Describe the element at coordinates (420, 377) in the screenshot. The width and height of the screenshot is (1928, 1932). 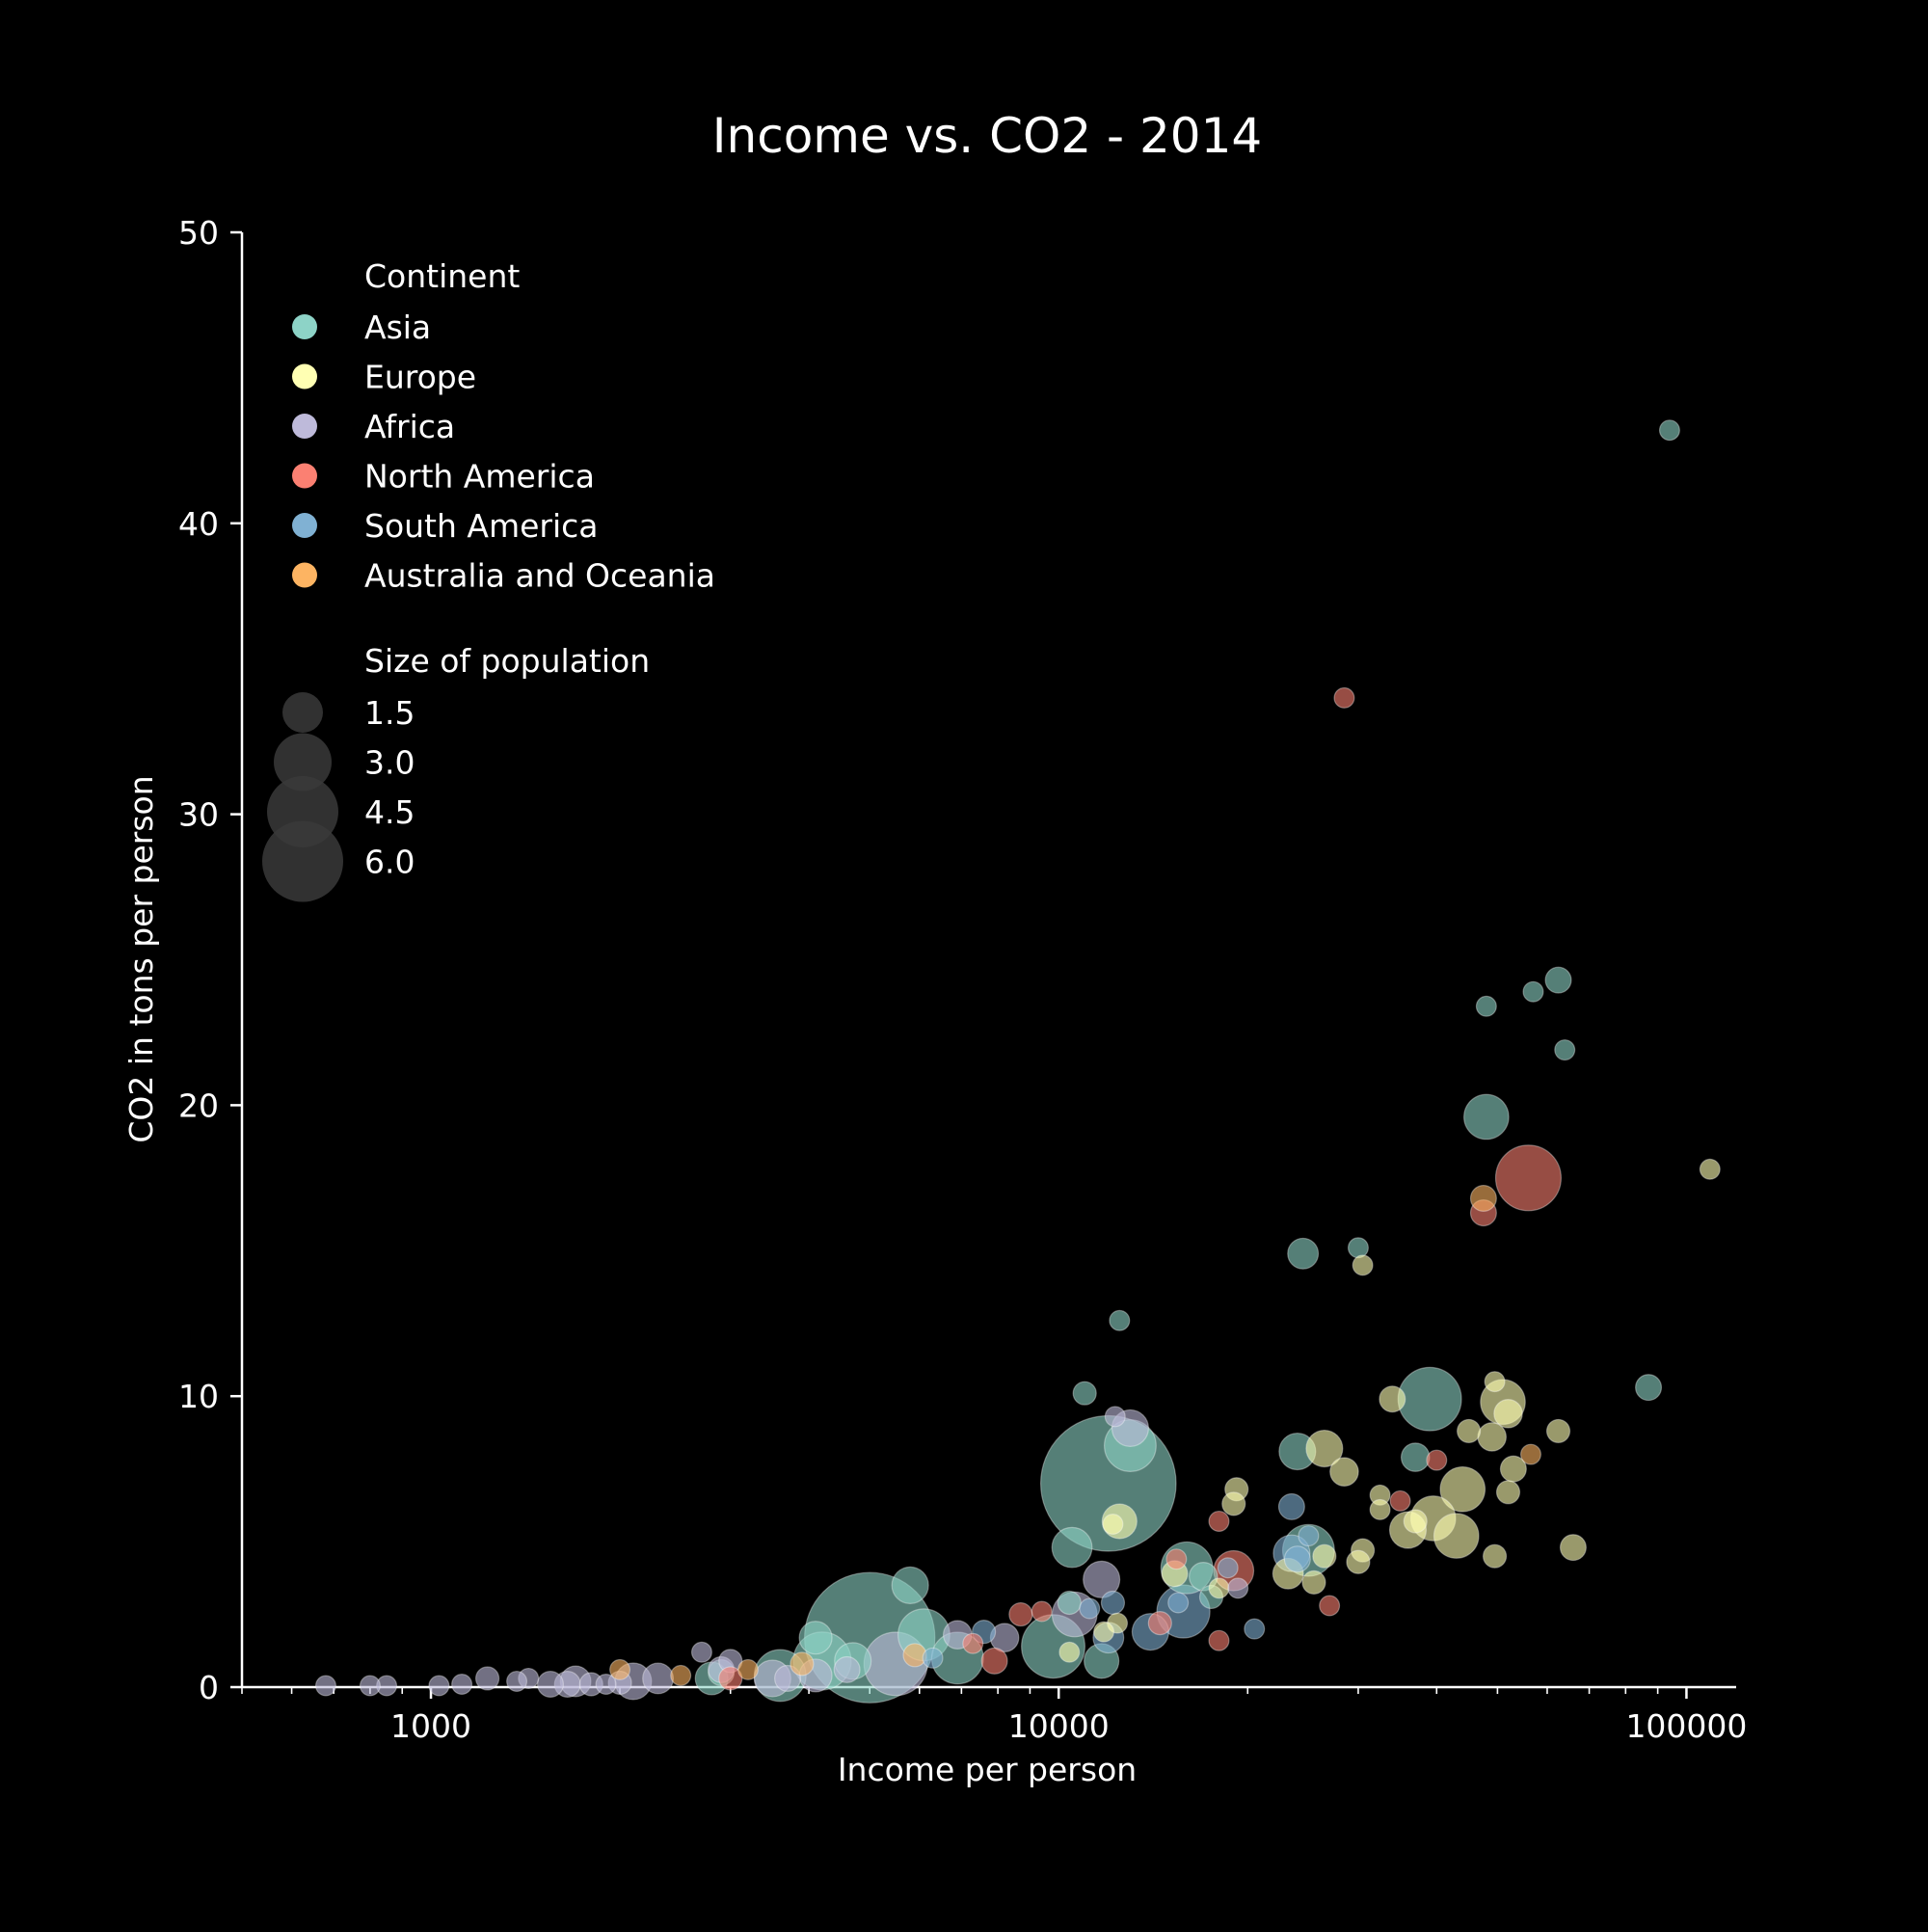
I see `legend-label: Europe` at that location.